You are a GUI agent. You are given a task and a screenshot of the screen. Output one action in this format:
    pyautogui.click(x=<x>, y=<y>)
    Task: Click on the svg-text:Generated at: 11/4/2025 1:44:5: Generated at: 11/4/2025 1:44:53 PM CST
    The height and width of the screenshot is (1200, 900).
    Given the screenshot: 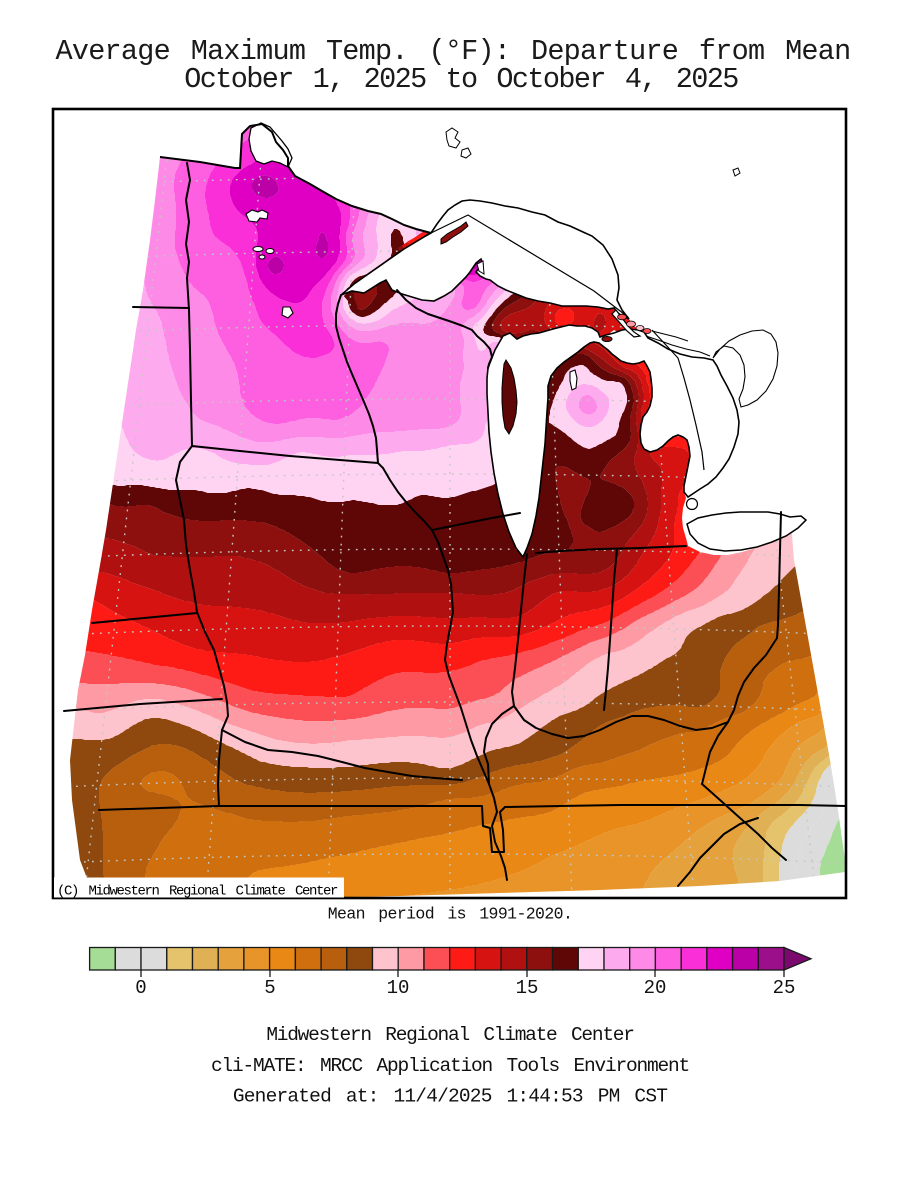 What is the action you would take?
    pyautogui.click(x=450, y=1097)
    